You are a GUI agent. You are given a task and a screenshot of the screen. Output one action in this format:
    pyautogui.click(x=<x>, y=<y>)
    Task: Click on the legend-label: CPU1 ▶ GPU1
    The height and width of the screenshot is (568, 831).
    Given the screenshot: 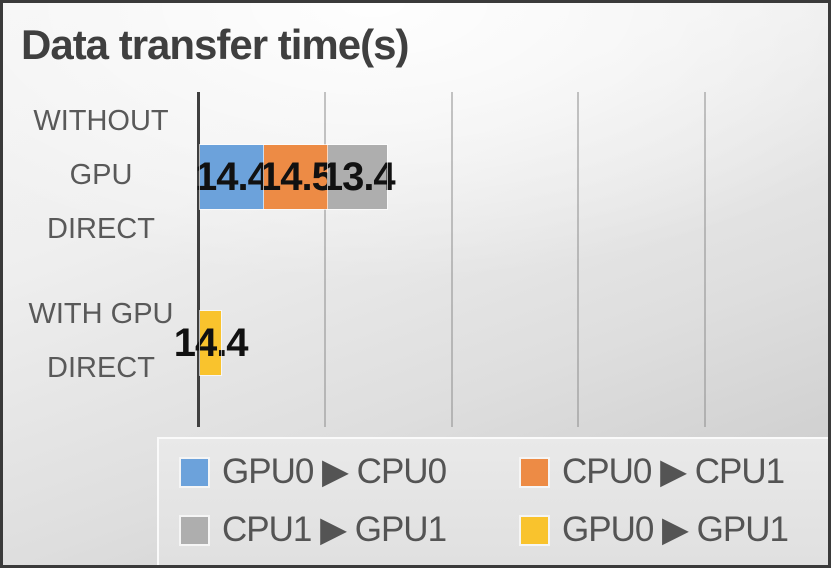 What is the action you would take?
    pyautogui.click(x=334, y=529)
    